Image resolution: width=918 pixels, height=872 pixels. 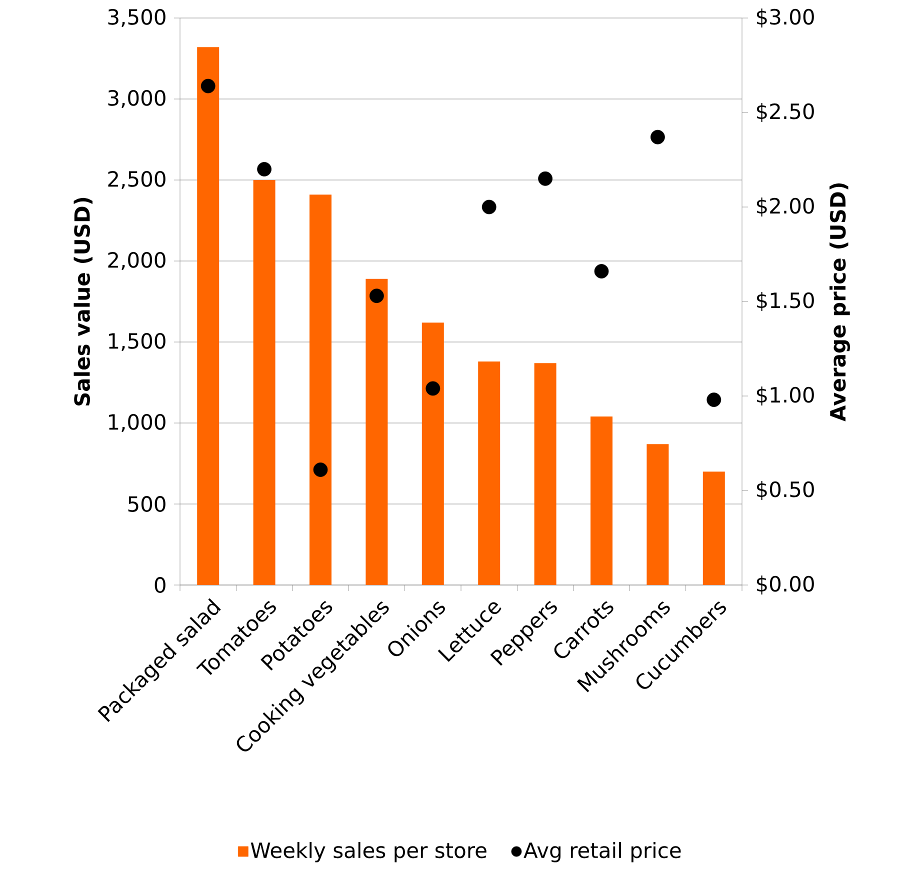 What do you see at coordinates (785, 490) in the screenshot?
I see `y2-tick-label: $0.50` at bounding box center [785, 490].